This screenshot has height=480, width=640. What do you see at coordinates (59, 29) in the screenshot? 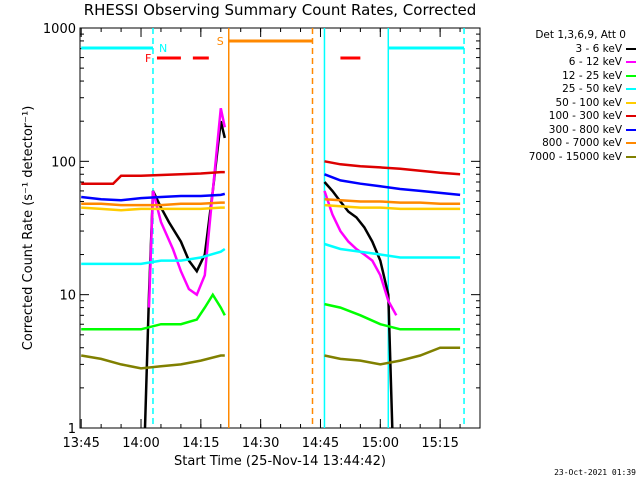
I see `y-tick-label: 1000` at bounding box center [59, 29].